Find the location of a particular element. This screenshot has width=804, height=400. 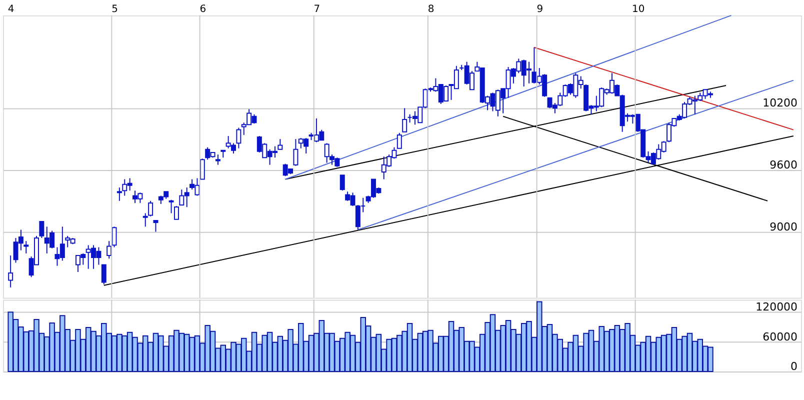

x-tick-label: 7 is located at coordinates (317, 9).